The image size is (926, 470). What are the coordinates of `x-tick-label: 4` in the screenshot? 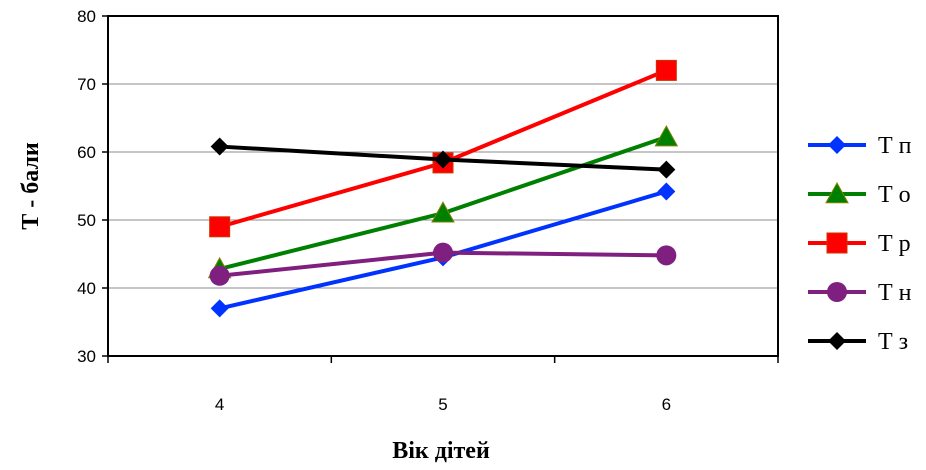 It's located at (219, 404).